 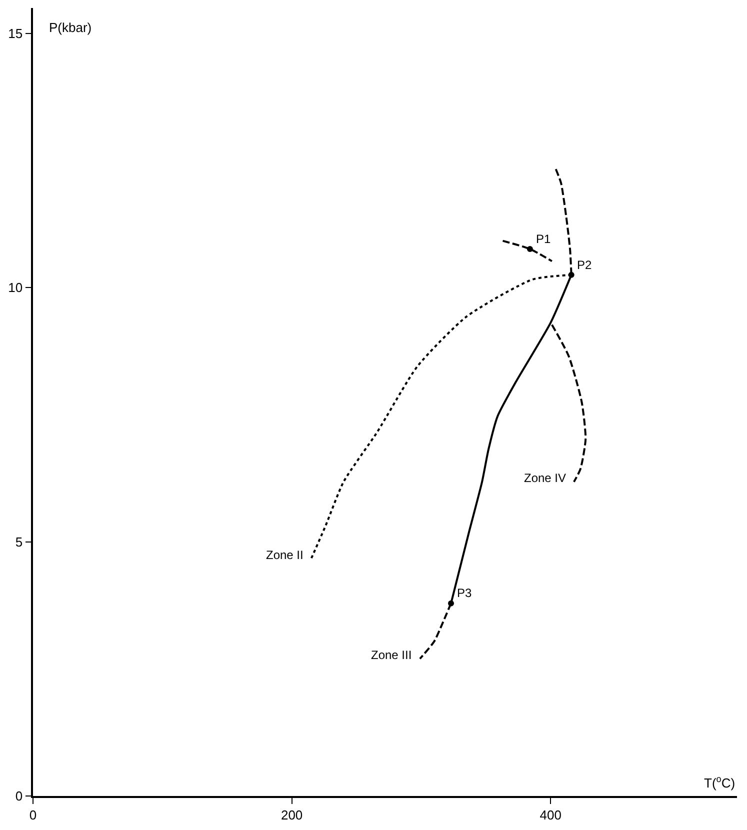 What do you see at coordinates (70, 27) in the screenshot?
I see `y-axis-title: P(kbar)` at bounding box center [70, 27].